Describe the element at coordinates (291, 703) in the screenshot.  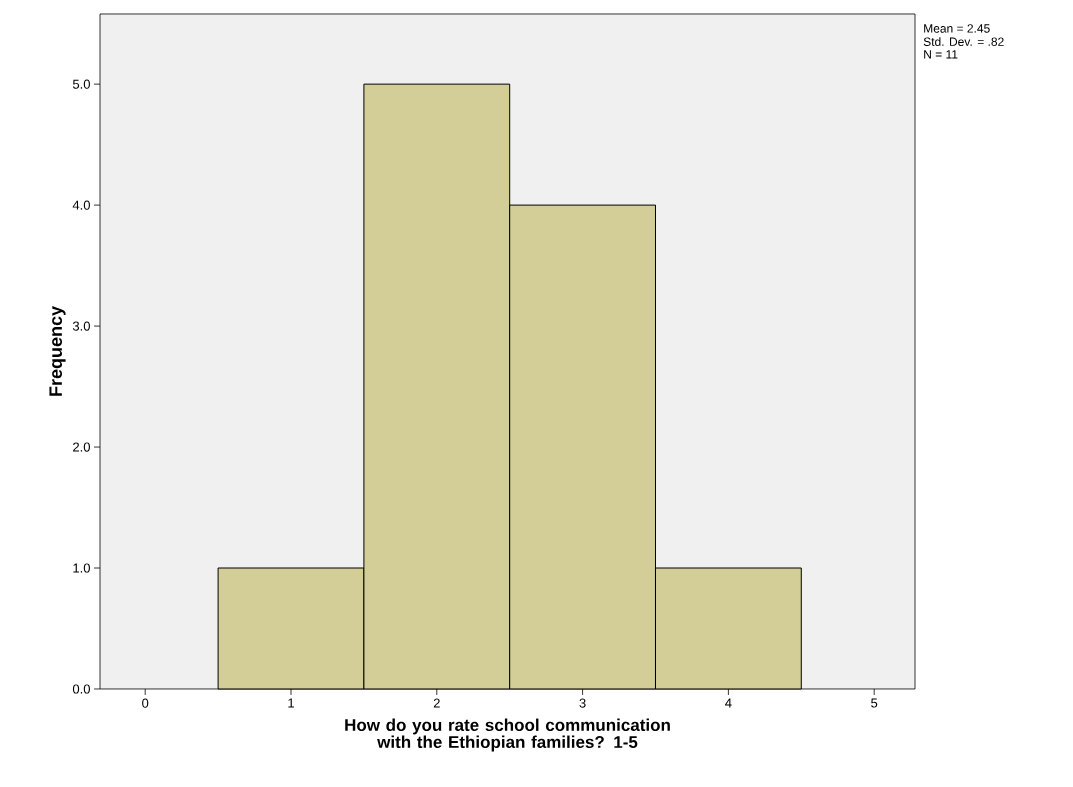
I see `x-tick-label: 1` at that location.